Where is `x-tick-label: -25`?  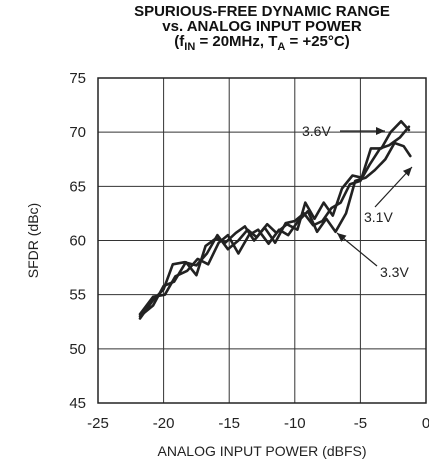
x-tick-label: -25 is located at coordinates (98, 423).